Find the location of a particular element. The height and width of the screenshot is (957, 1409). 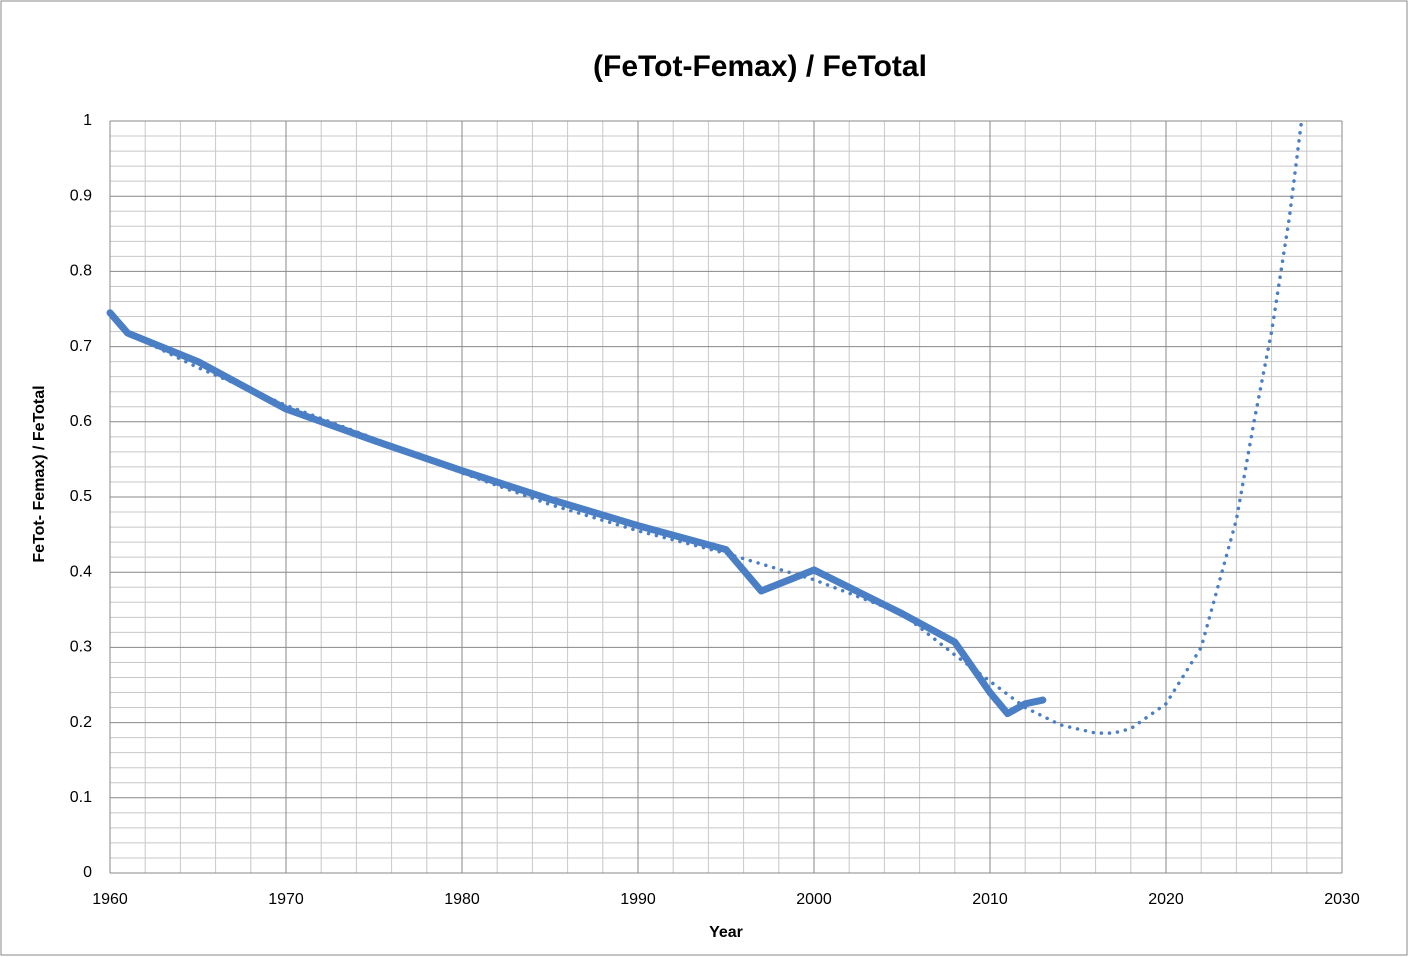

y-tick-label: 0.7 is located at coordinates (81, 346).